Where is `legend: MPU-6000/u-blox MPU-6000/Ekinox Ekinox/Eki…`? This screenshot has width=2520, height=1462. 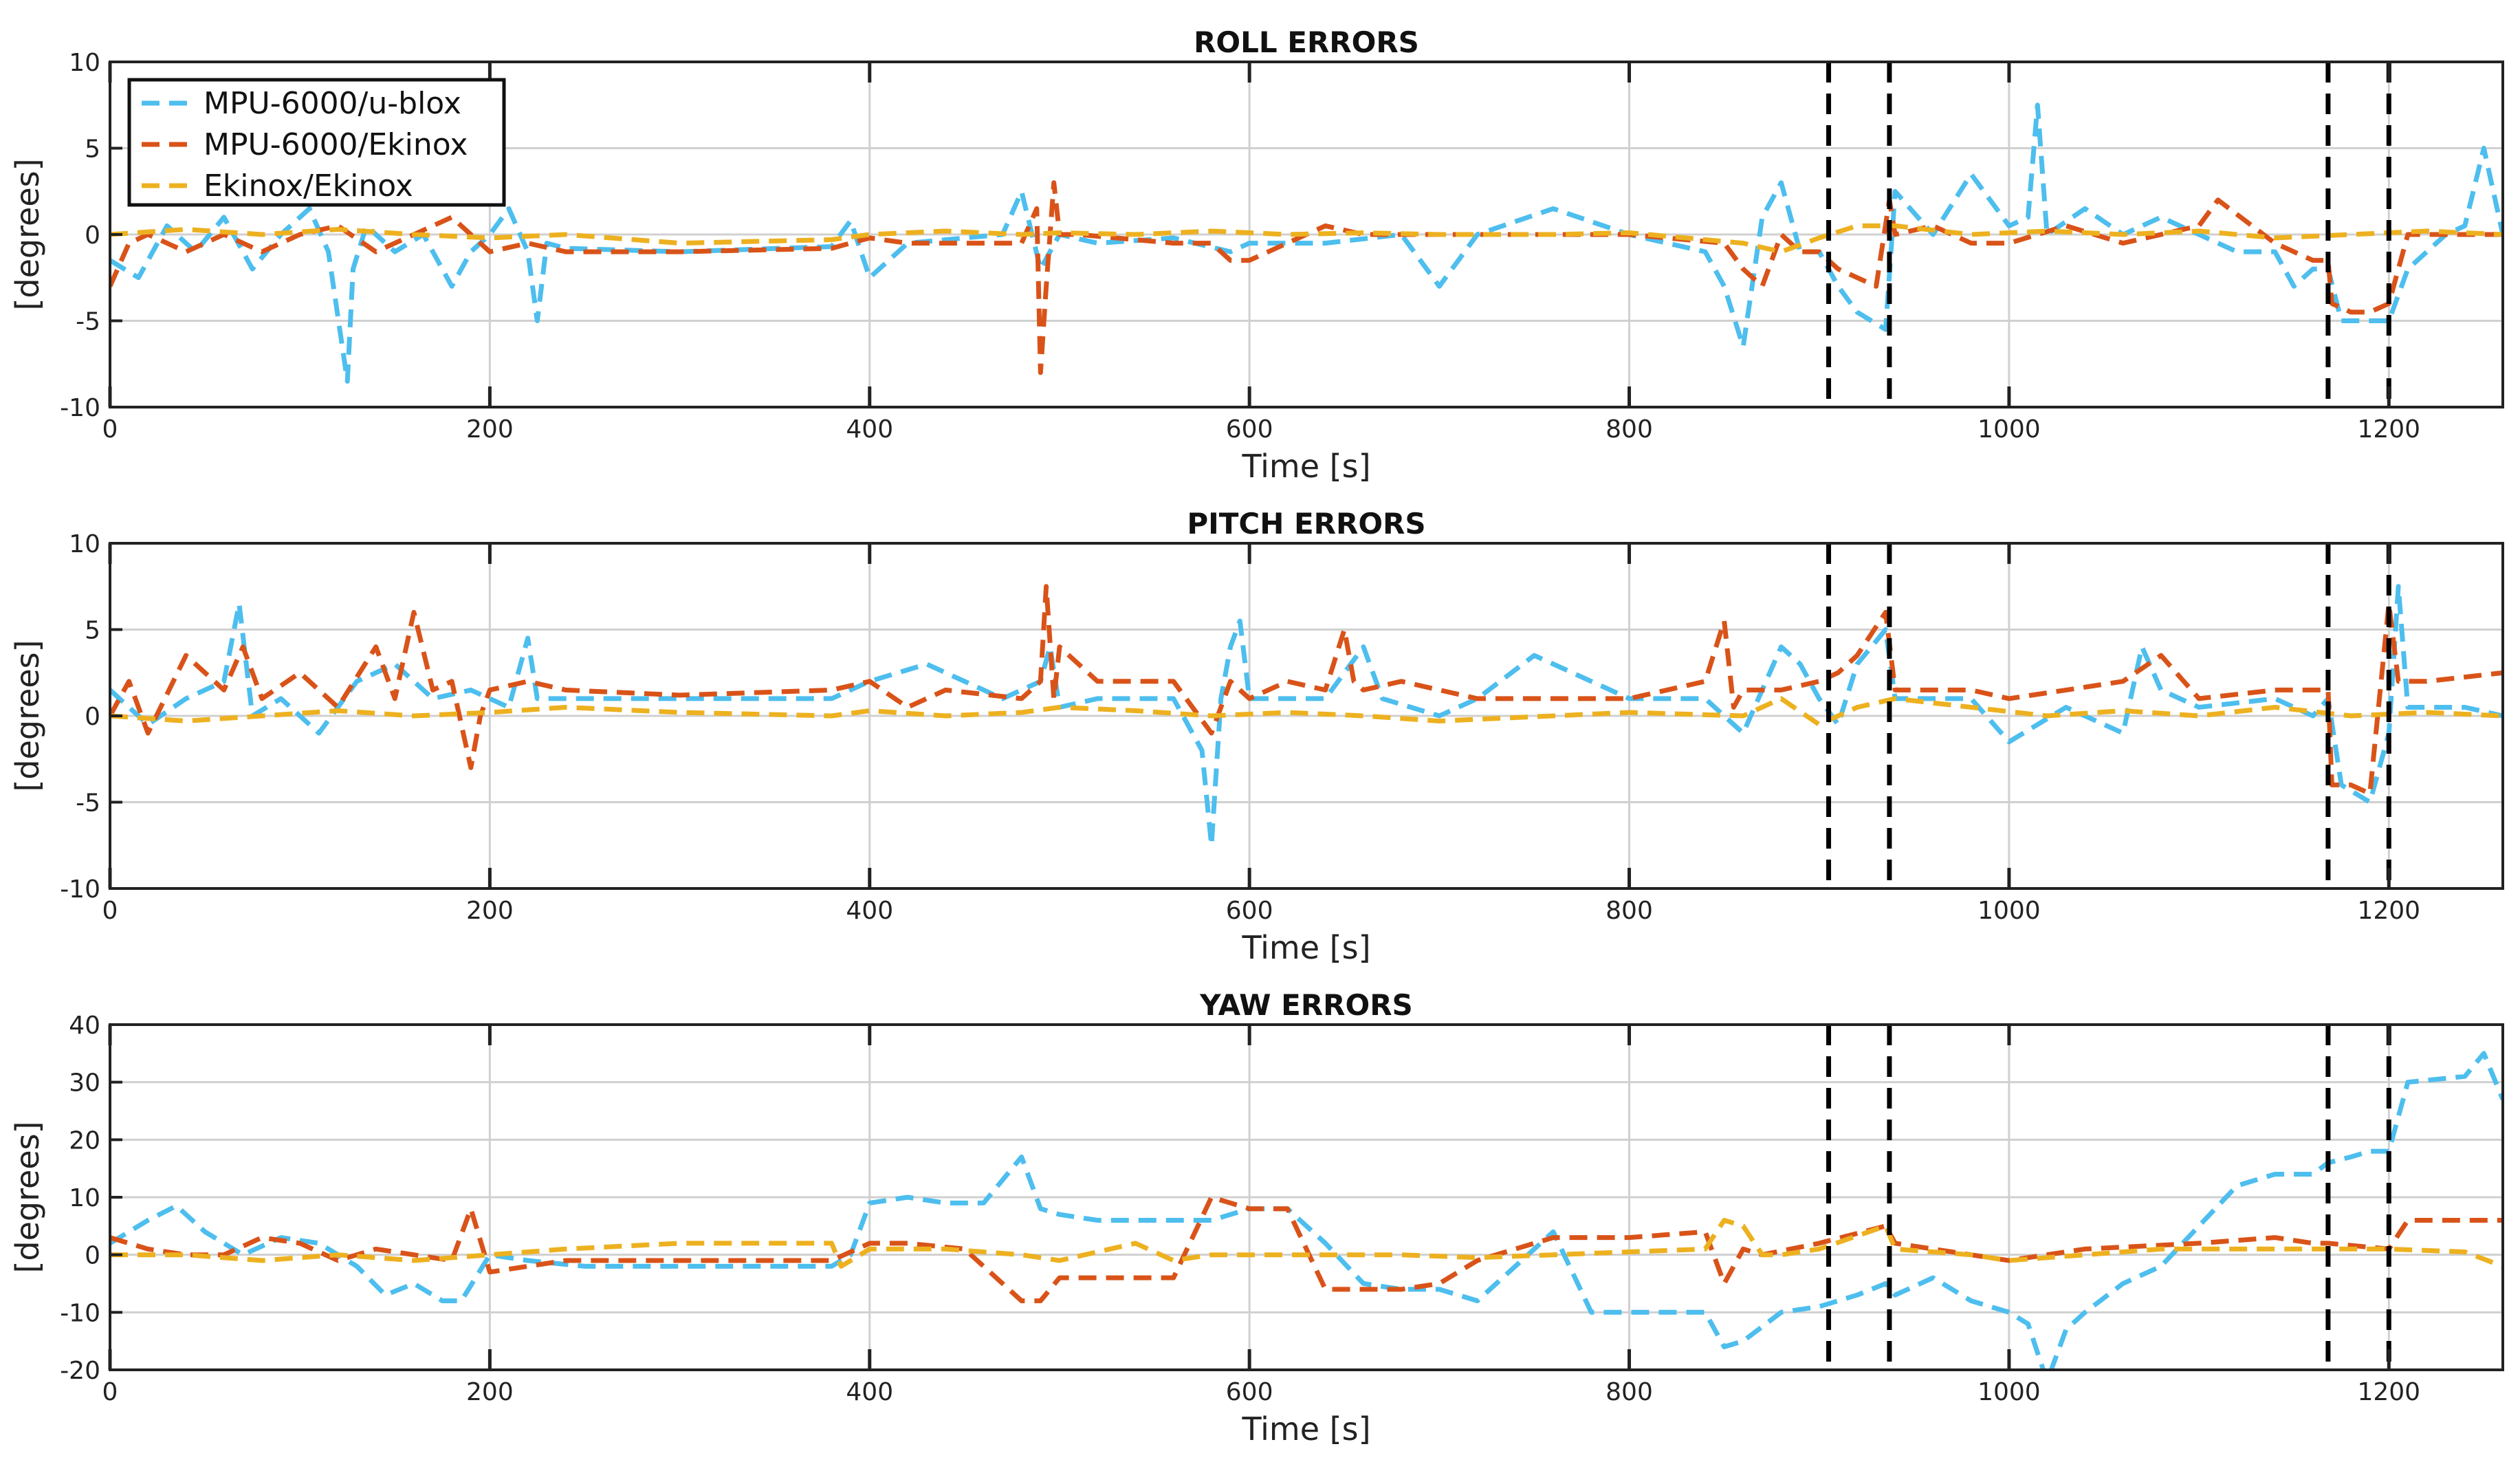
legend: MPU-6000/u-blox MPU-6000/Ekinox Ekinox/Eki… is located at coordinates (316, 142).